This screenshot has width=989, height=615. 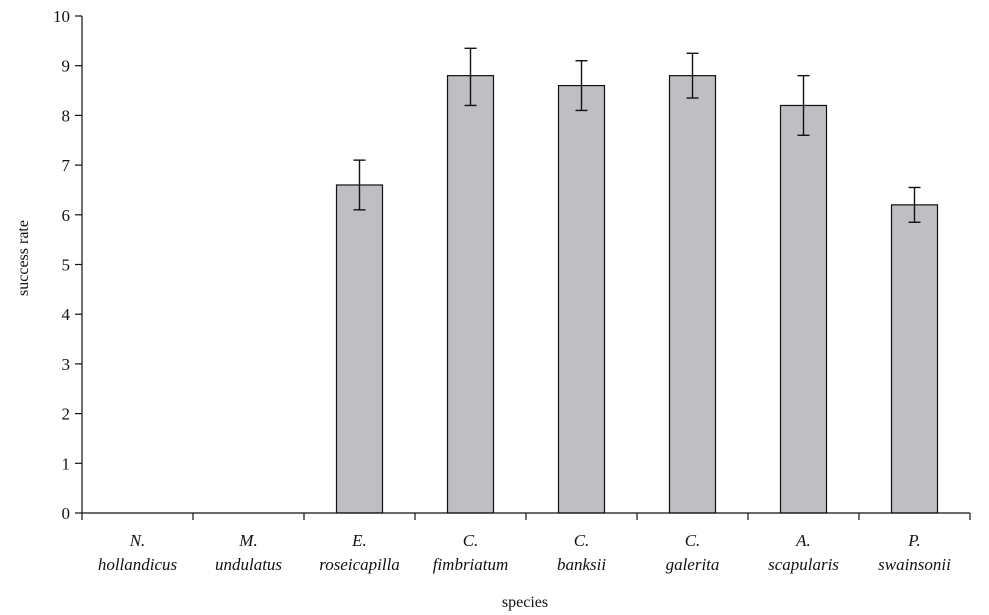 I want to click on category-label-genus: M., so click(x=247, y=540).